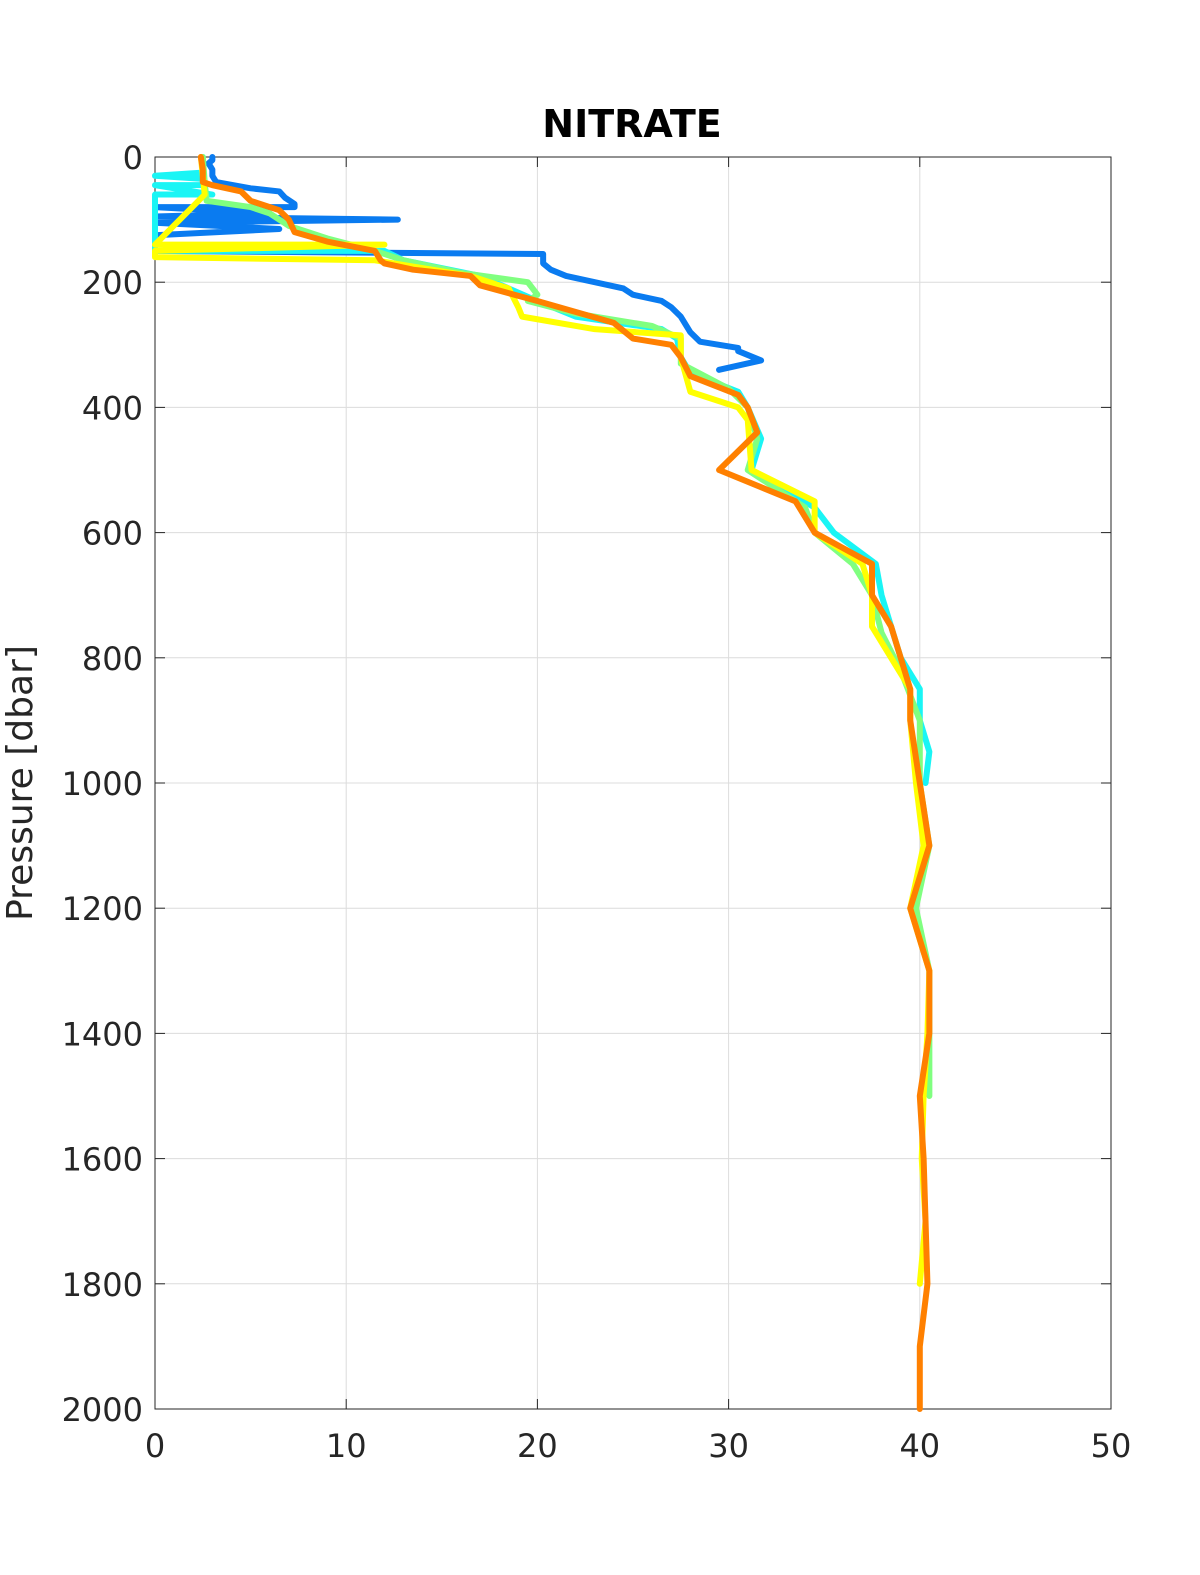 The height and width of the screenshot is (1575, 1200). I want to click on x-tick-label: 50, so click(1111, 1446).